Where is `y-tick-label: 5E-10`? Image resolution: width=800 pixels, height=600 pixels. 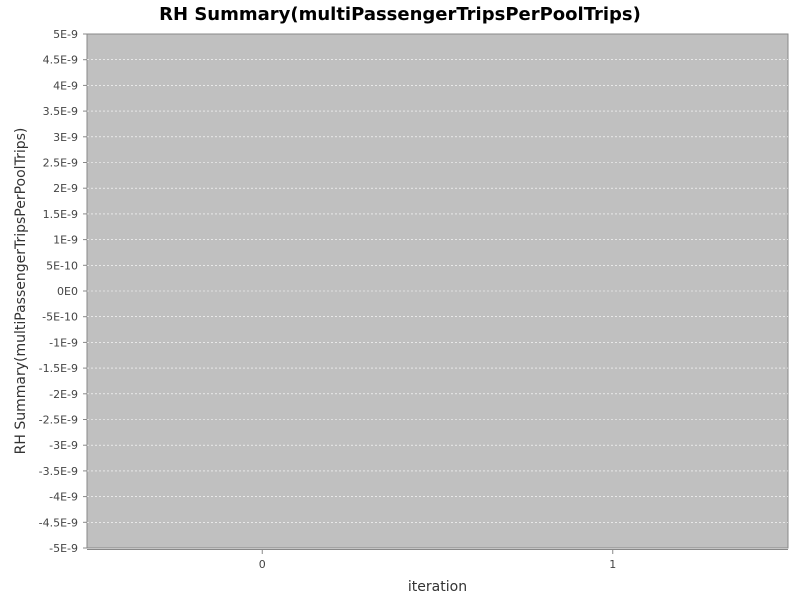 y-tick-label: 5E-10 is located at coordinates (62, 265).